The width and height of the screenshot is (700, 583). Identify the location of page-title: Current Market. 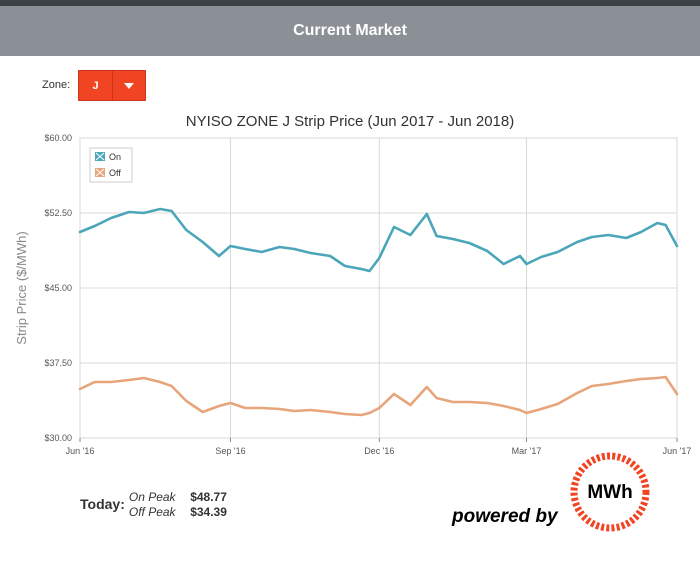
(350, 30).